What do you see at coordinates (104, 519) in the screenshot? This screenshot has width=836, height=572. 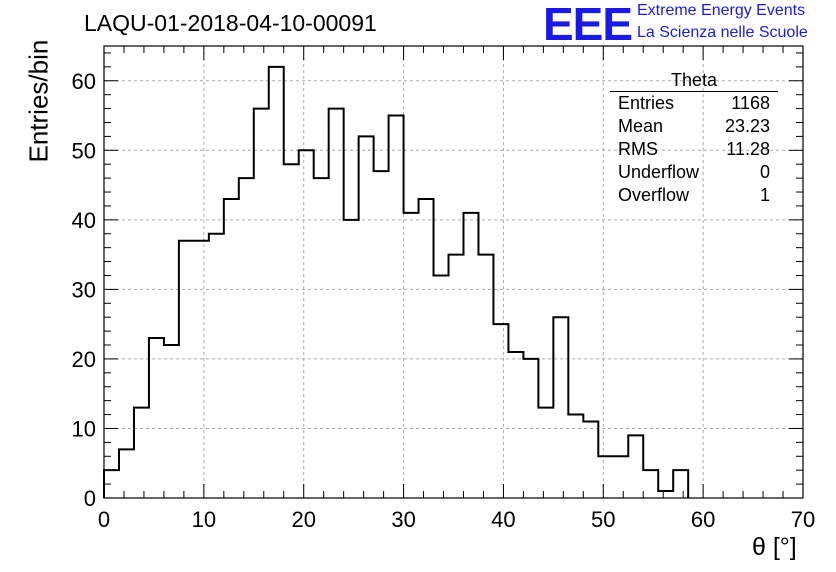 I see `x-tick-label: 0` at bounding box center [104, 519].